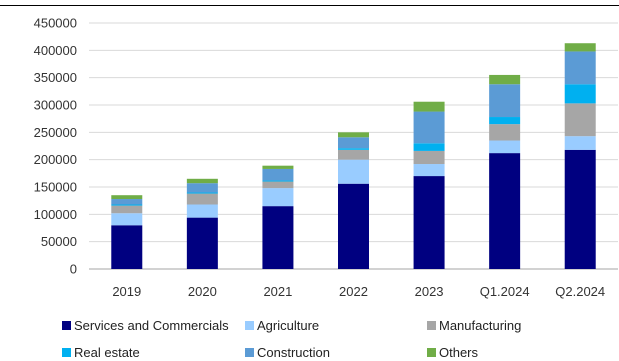  Describe the element at coordinates (55, 187) in the screenshot. I see `y-tick-label: 150000` at that location.